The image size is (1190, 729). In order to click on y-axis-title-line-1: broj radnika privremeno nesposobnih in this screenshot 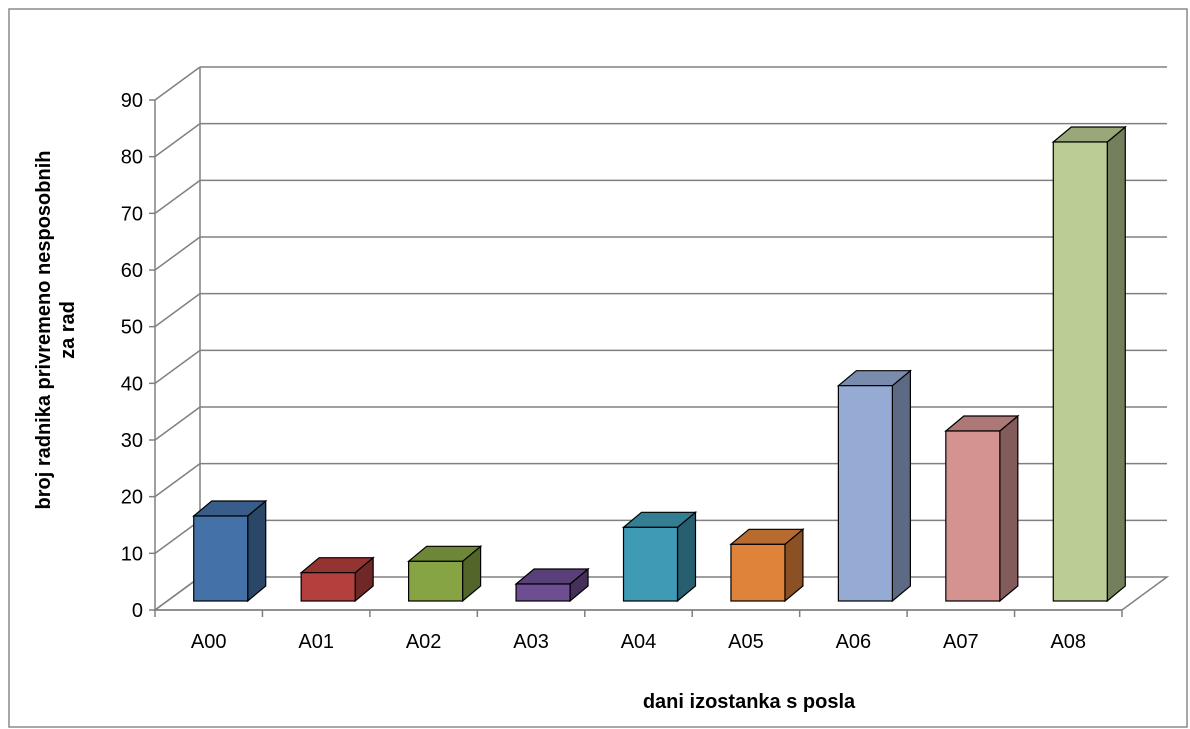, I will do `click(44, 330)`.